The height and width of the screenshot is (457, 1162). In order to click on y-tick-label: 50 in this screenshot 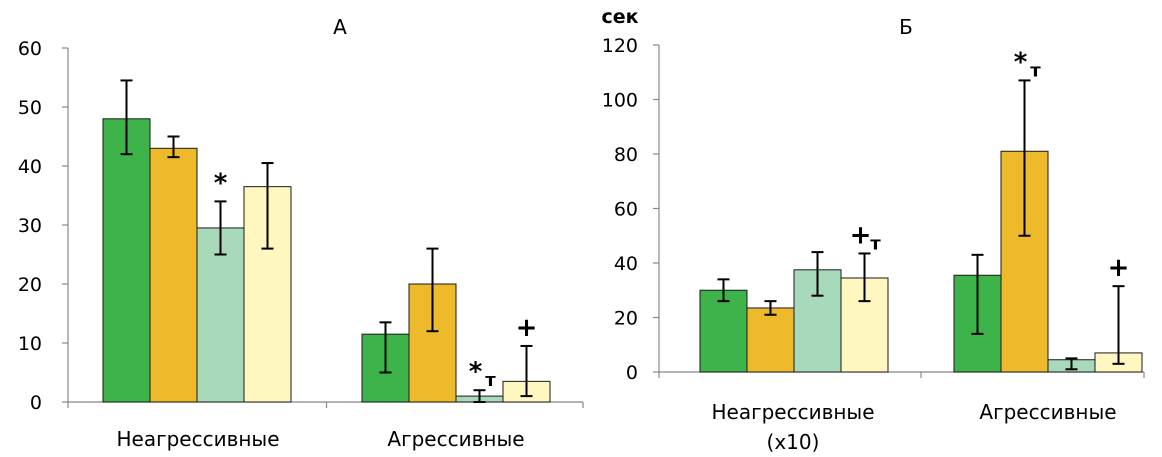, I will do `click(30, 108)`.